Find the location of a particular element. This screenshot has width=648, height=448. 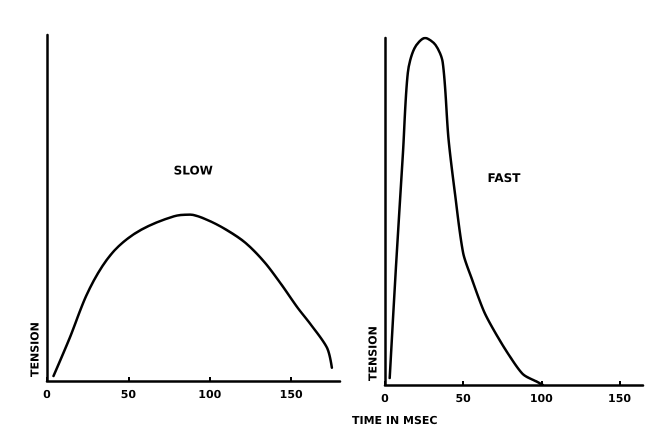

text: FAST is located at coordinates (505, 178).